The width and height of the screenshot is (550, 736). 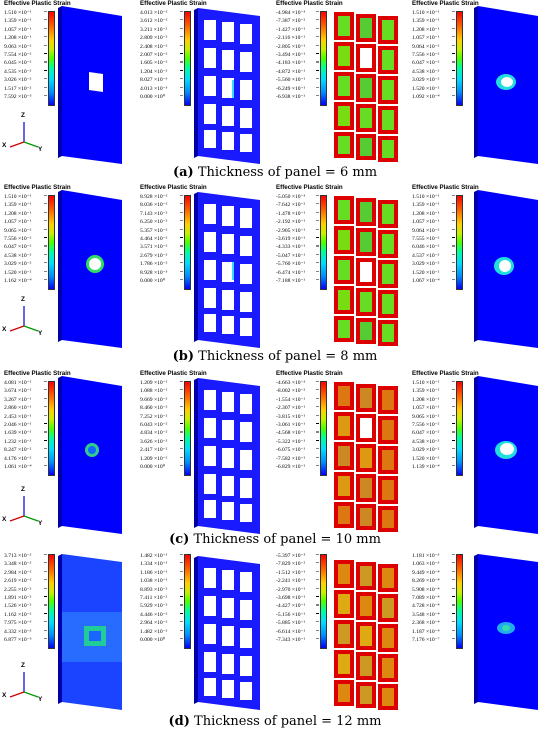 I want to click on coordinate-axes: Z X Y, so click(x=22, y=682).